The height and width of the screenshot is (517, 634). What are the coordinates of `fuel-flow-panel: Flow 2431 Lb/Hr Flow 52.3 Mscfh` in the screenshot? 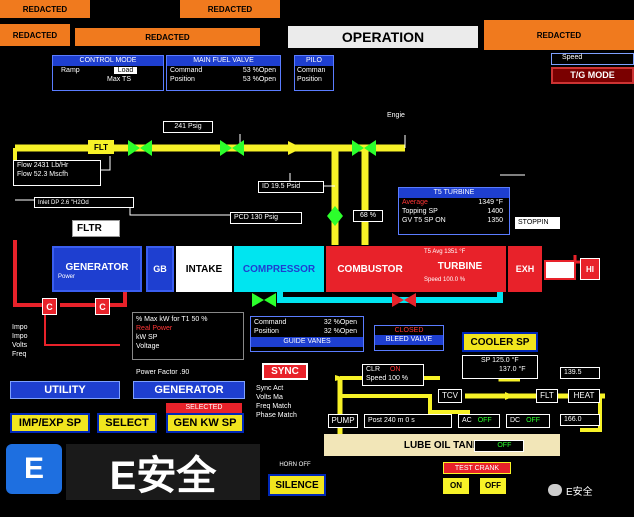 It's located at (57, 173).